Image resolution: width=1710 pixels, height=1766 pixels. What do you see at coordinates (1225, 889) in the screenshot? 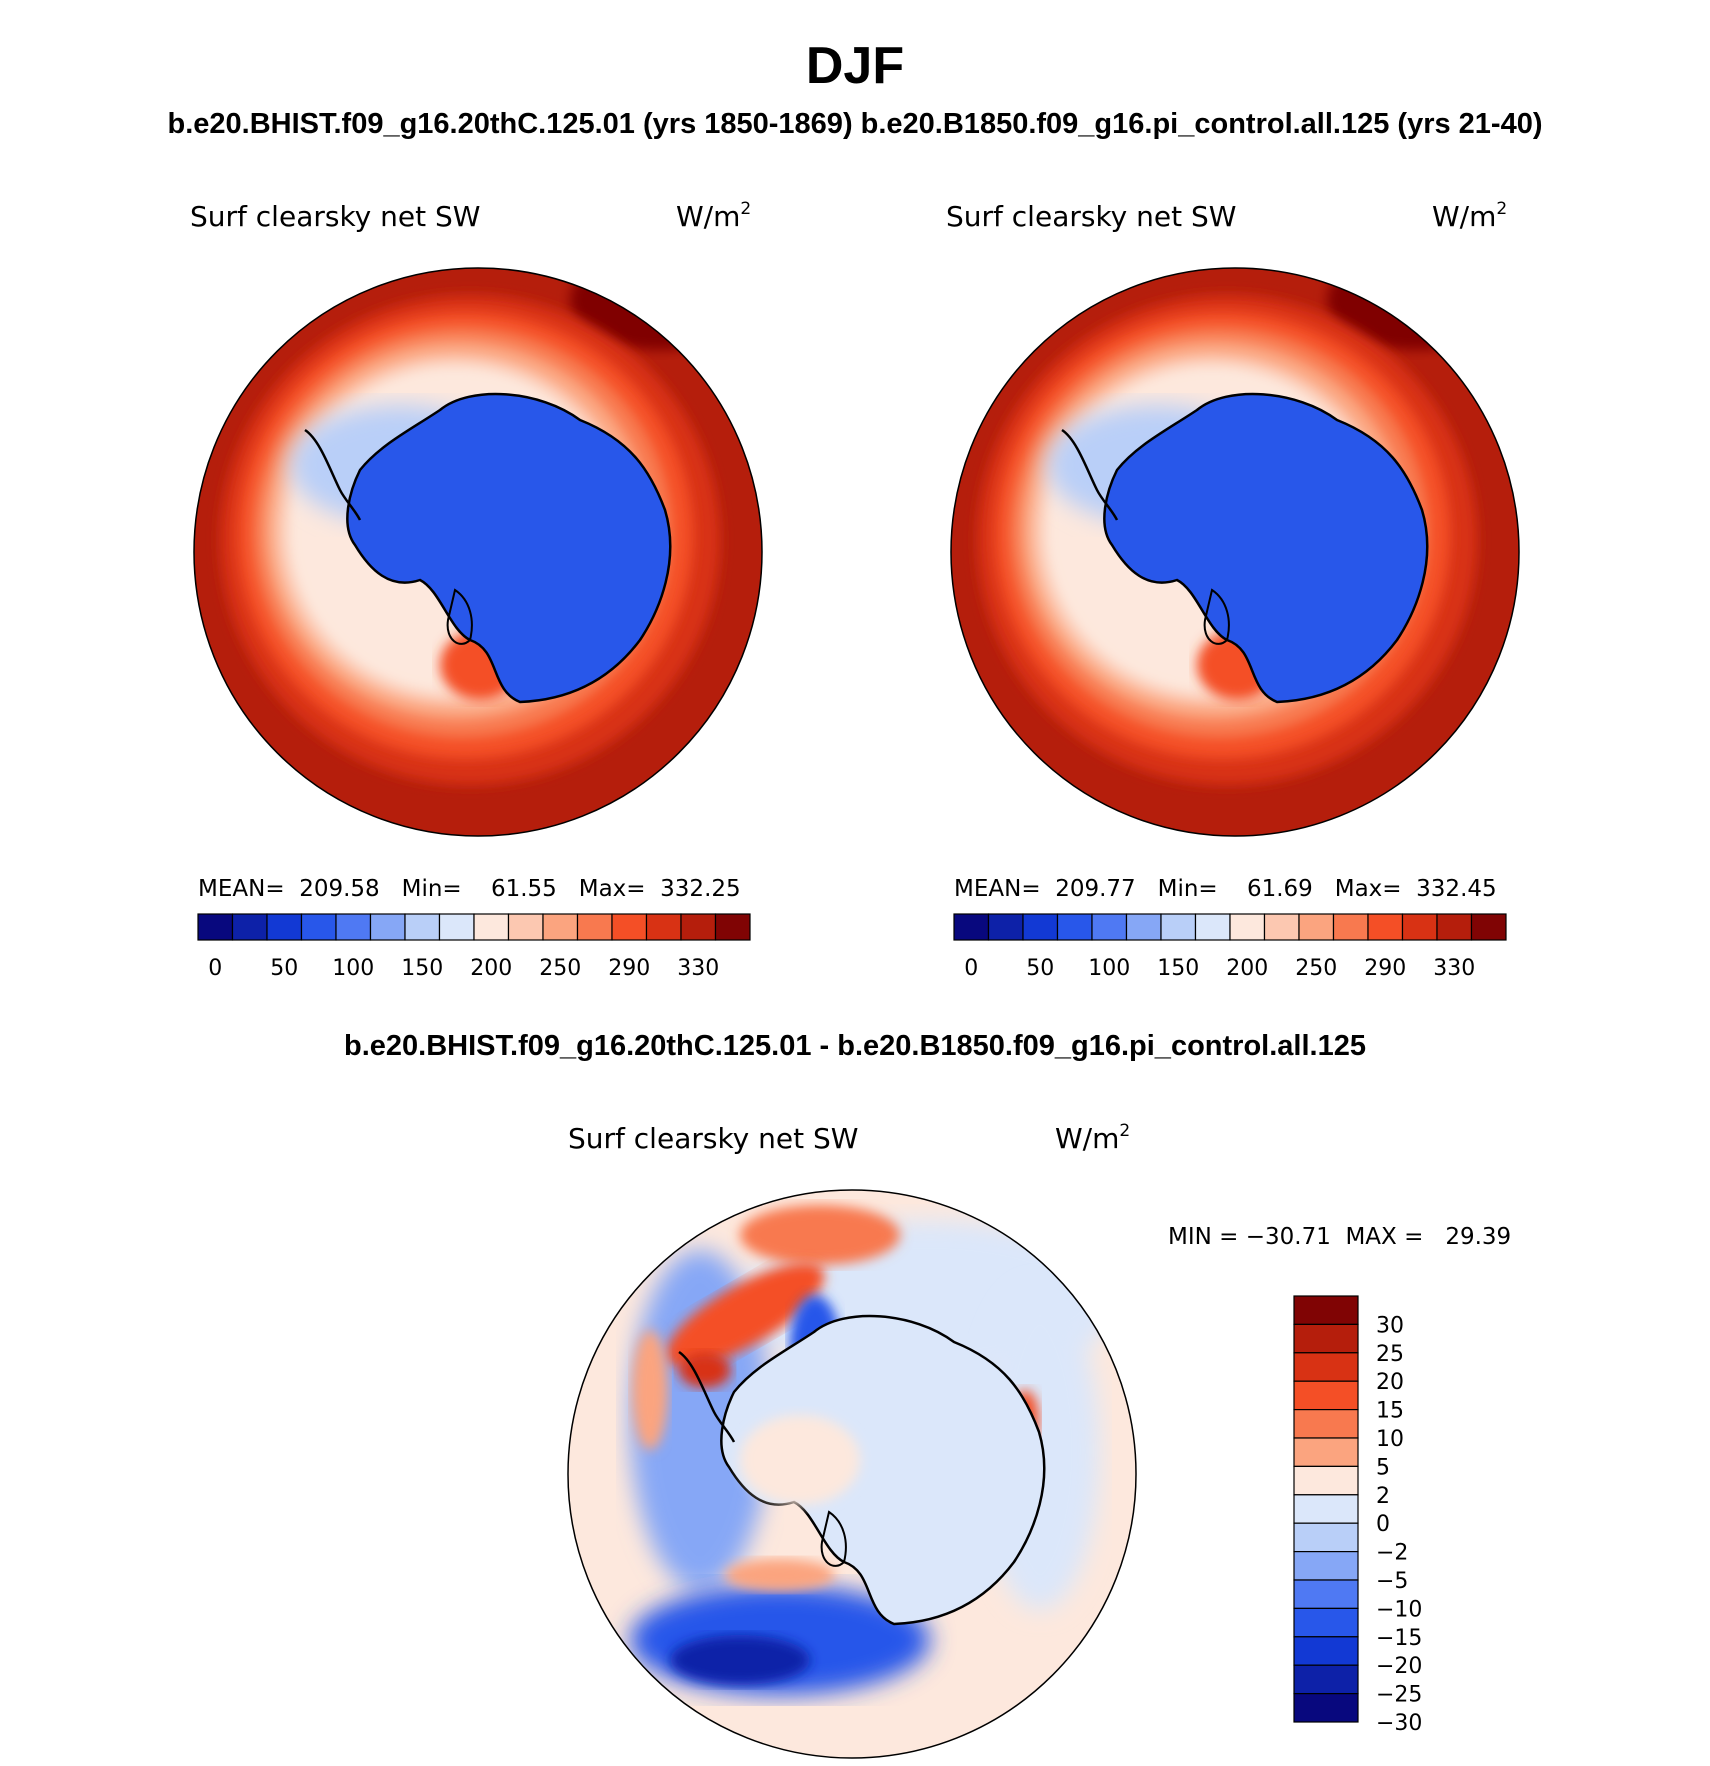
I see `panel-2-stats: MEAN= 209.77 Min= 61.69 Max= 332.45` at bounding box center [1225, 889].